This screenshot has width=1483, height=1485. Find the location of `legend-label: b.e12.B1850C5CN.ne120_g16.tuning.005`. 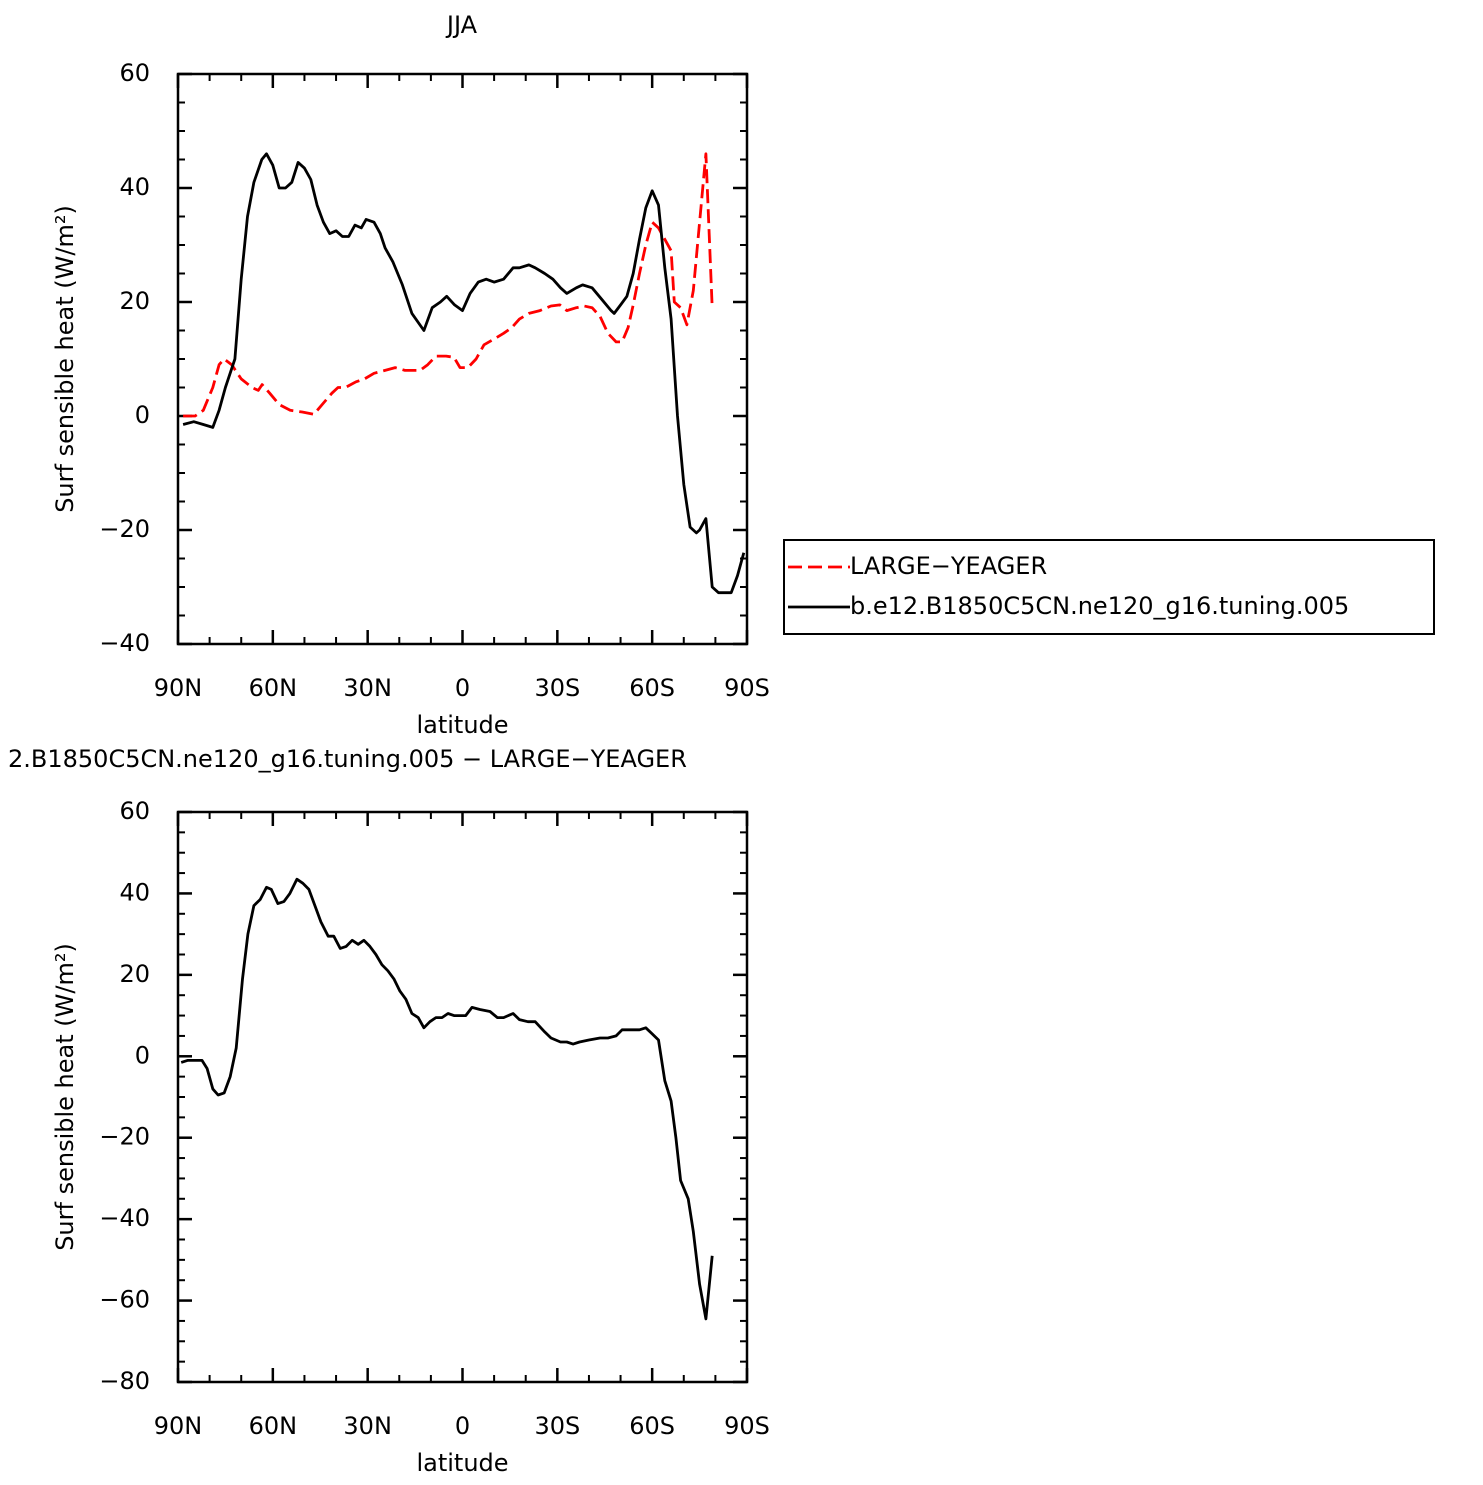

legend-label: b.e12.B1850C5CN.ne120_g16.tuning.005 is located at coordinates (1099, 606).